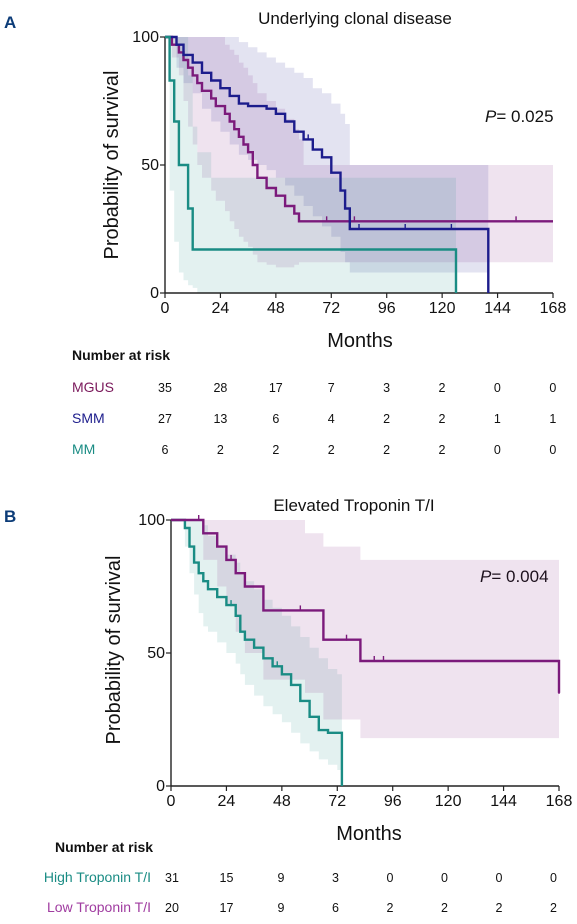  What do you see at coordinates (10, 516) in the screenshot?
I see `panel-label-b: B` at bounding box center [10, 516].